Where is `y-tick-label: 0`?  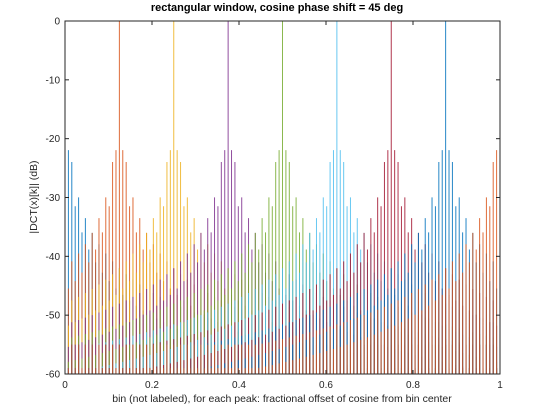 y-tick-label: 0 is located at coordinates (57, 22).